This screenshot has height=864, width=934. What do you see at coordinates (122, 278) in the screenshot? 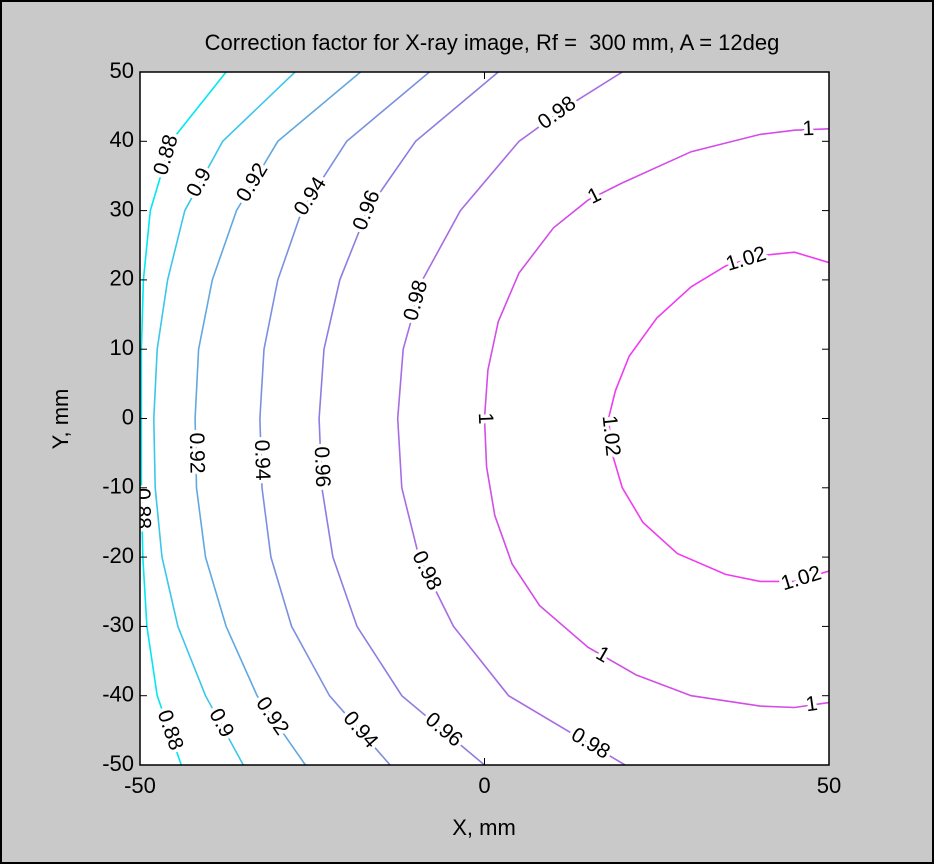
I see `y-tick-label: 20` at bounding box center [122, 278].